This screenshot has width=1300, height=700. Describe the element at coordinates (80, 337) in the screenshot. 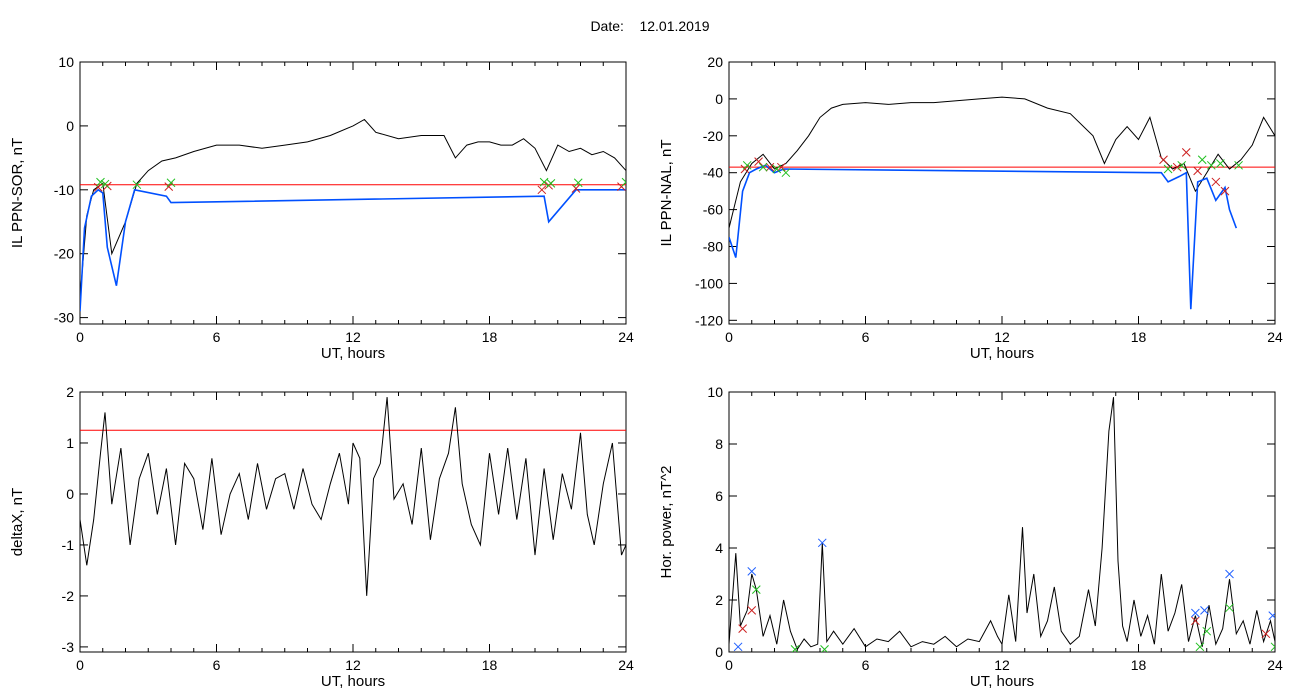

I see `x-tick-label: 0` at that location.